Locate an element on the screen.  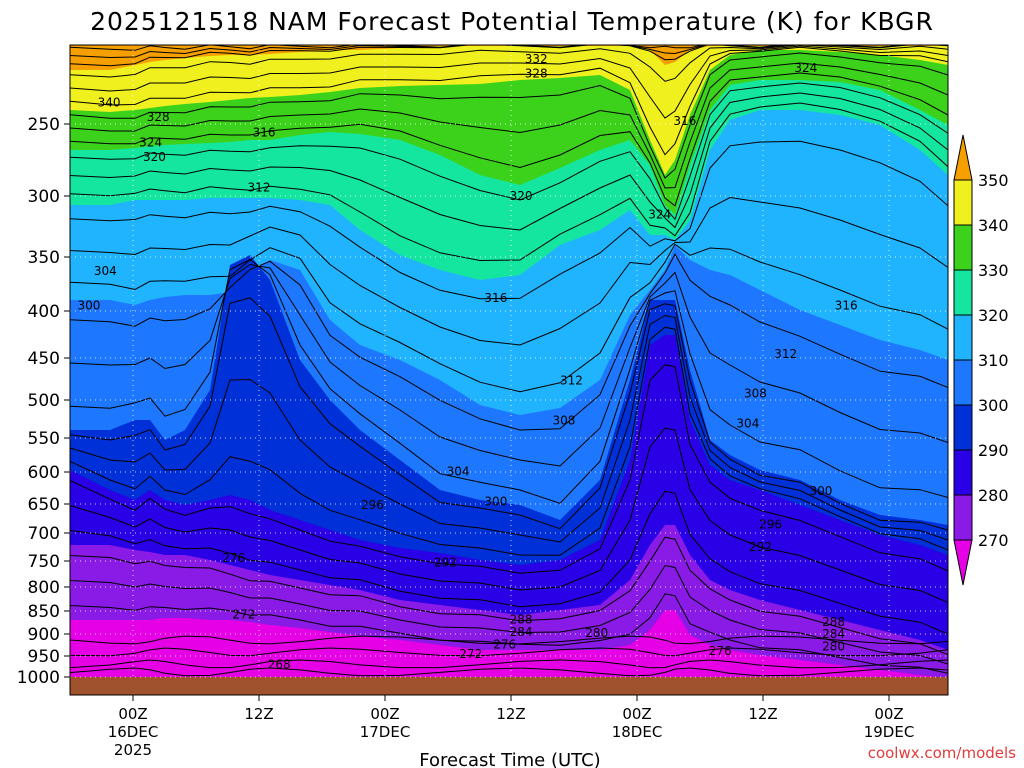
x-tick-label: 18DEC is located at coordinates (637, 732).